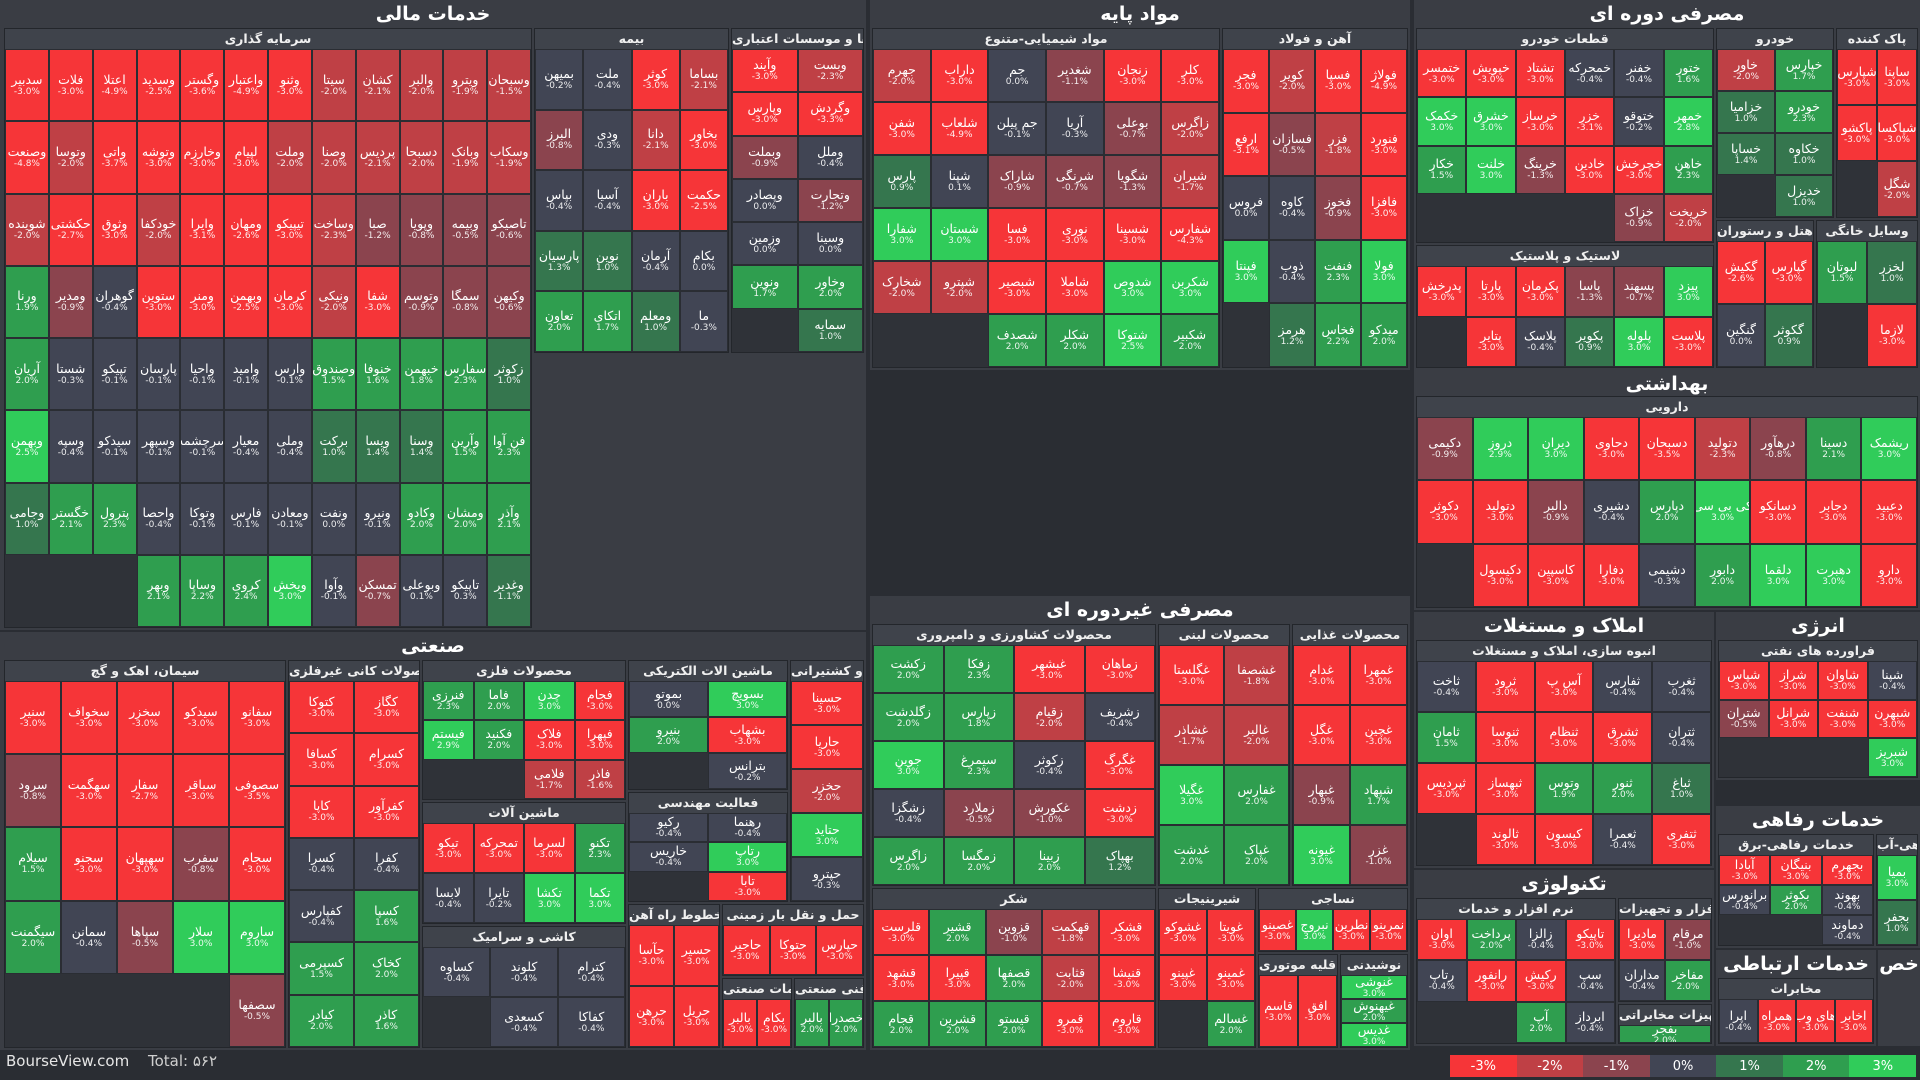  I want to click on treemap-cell: سیدکو -0.1%, so click(114, 446).